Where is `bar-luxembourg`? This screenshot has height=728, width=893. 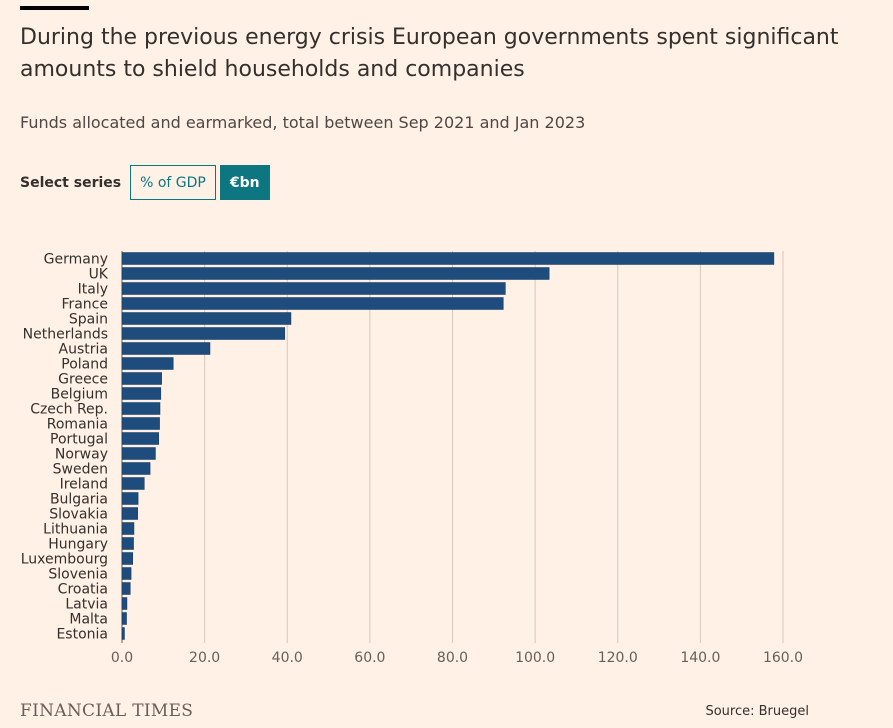
bar-luxembourg is located at coordinates (127, 558).